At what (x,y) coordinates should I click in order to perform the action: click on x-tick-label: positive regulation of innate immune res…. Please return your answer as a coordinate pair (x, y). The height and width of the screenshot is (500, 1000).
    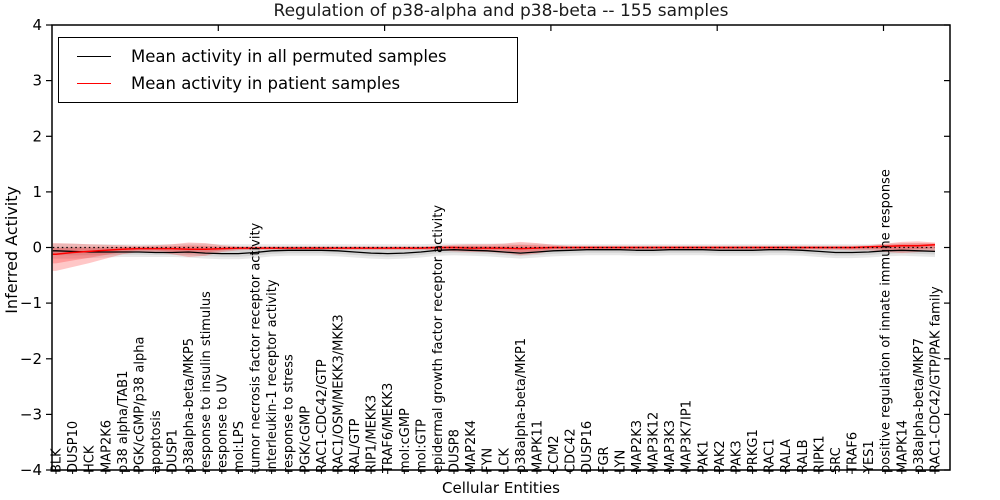
    Looking at the image, I should click on (886, 321).